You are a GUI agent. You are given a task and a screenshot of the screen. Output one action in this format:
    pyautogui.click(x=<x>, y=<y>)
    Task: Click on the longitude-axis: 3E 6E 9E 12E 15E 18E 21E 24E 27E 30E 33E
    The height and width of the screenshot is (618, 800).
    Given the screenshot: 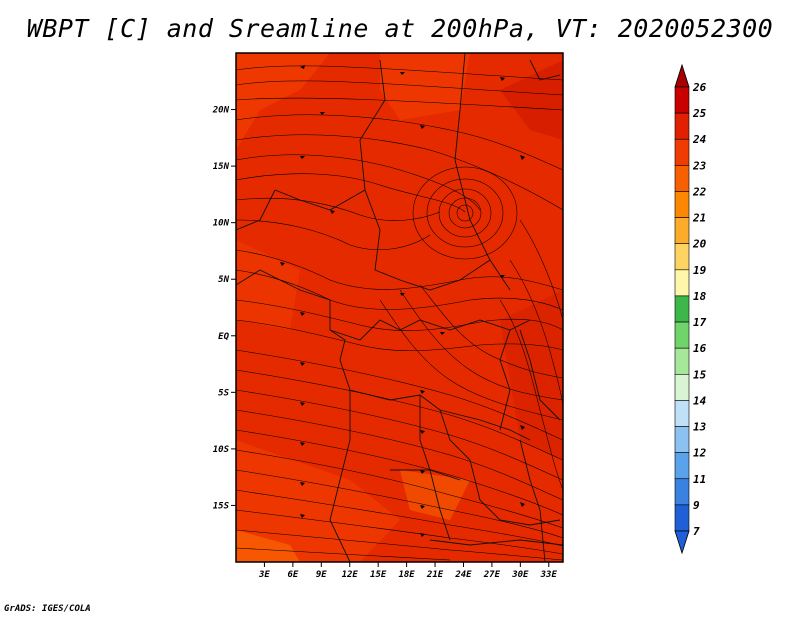 What is the action you would take?
    pyautogui.click(x=407, y=571)
    